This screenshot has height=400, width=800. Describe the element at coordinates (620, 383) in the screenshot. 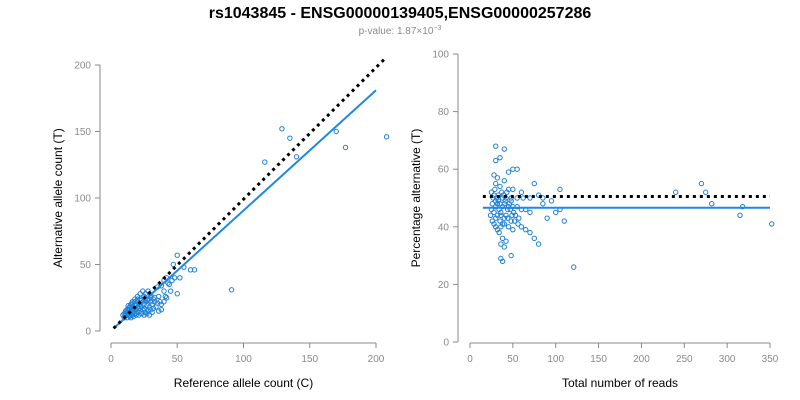

I see `right-x-axis-label: Total number of reads` at that location.